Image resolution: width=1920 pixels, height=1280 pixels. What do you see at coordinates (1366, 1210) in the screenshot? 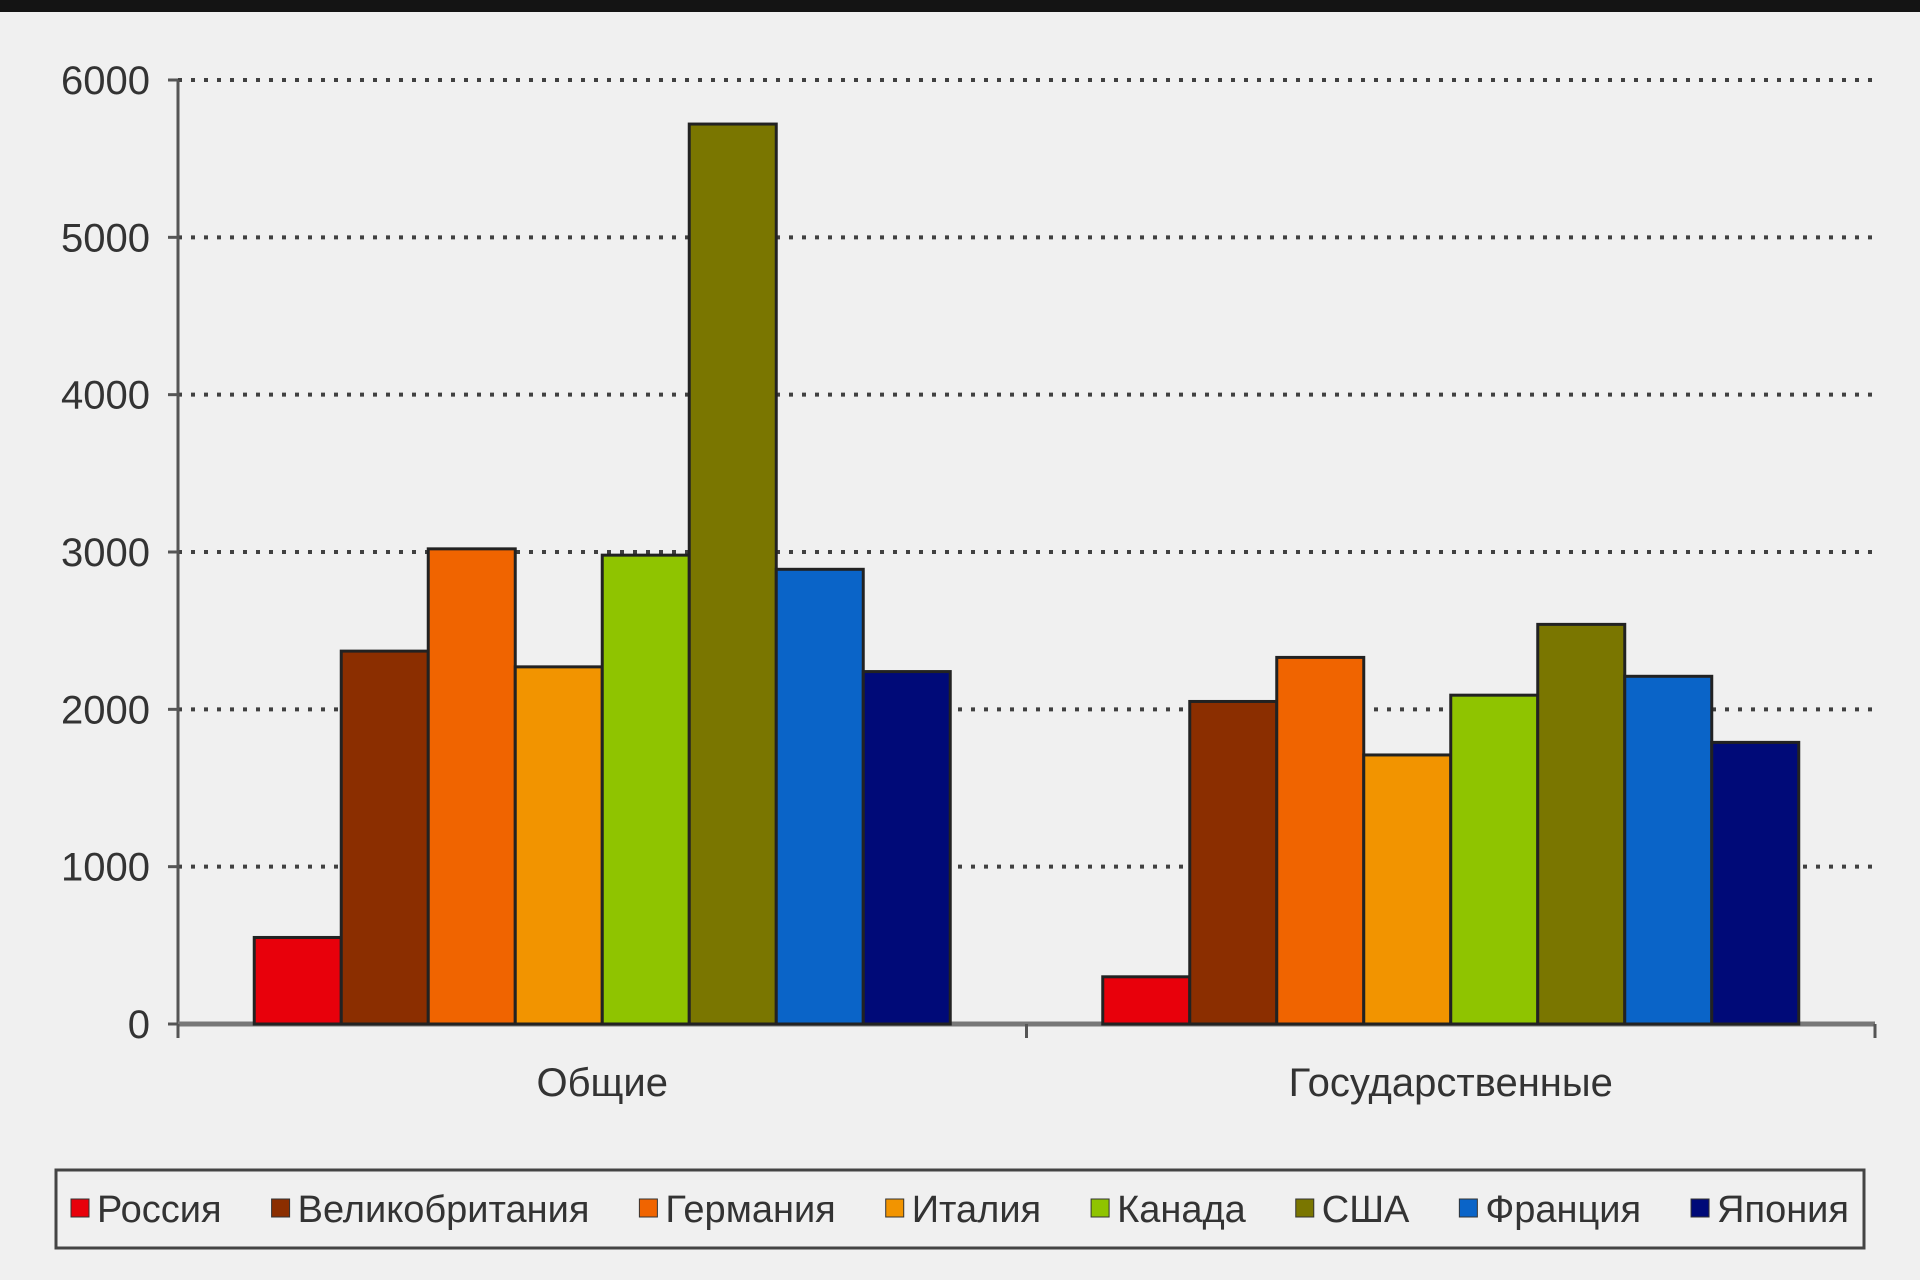
I see `legend-label: США` at bounding box center [1366, 1210].